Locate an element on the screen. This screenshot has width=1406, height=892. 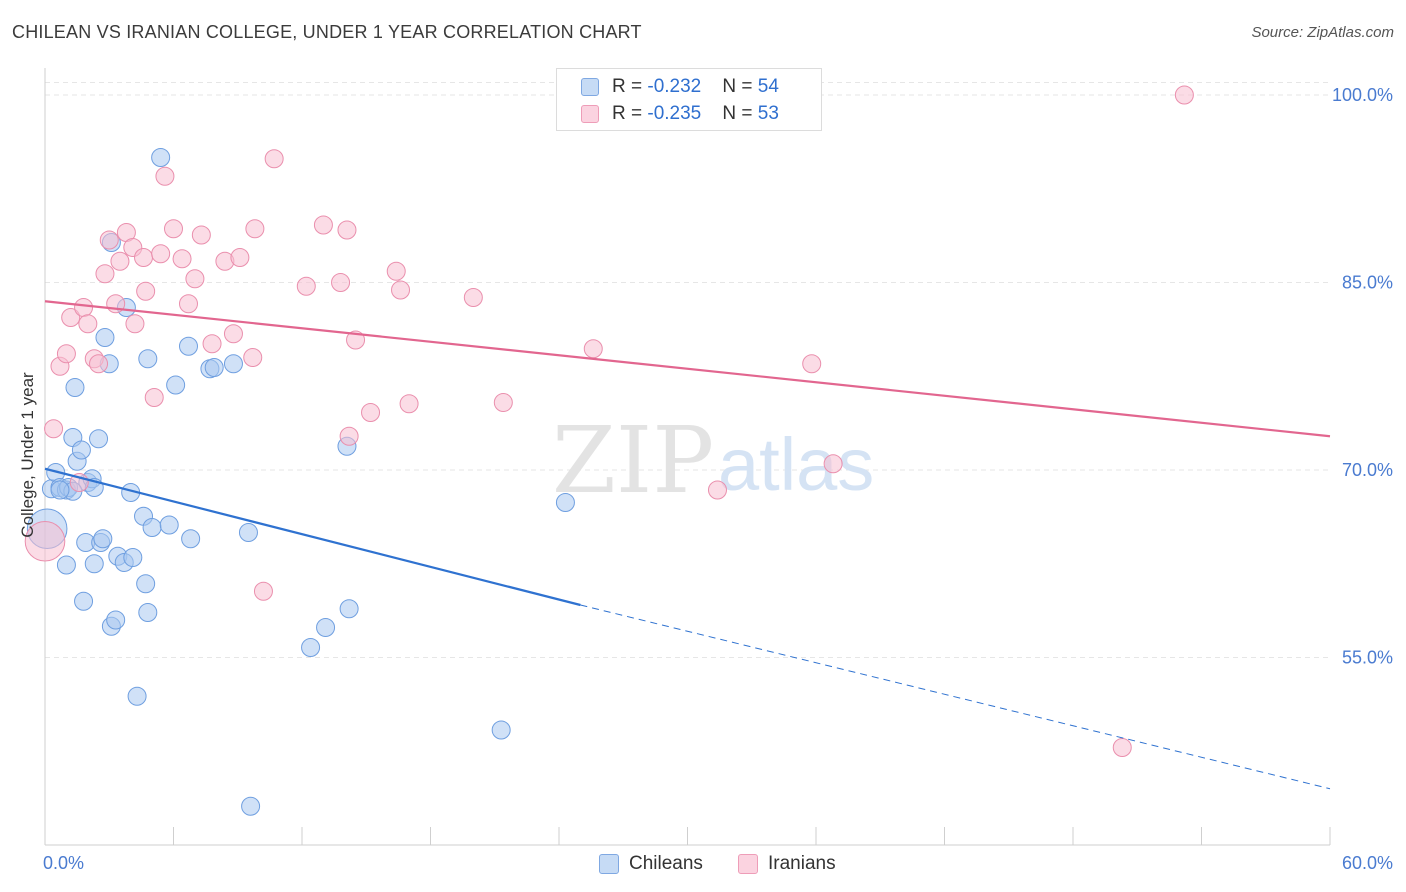
series-label-chileans: Chileans is located at coordinates (666, 863).